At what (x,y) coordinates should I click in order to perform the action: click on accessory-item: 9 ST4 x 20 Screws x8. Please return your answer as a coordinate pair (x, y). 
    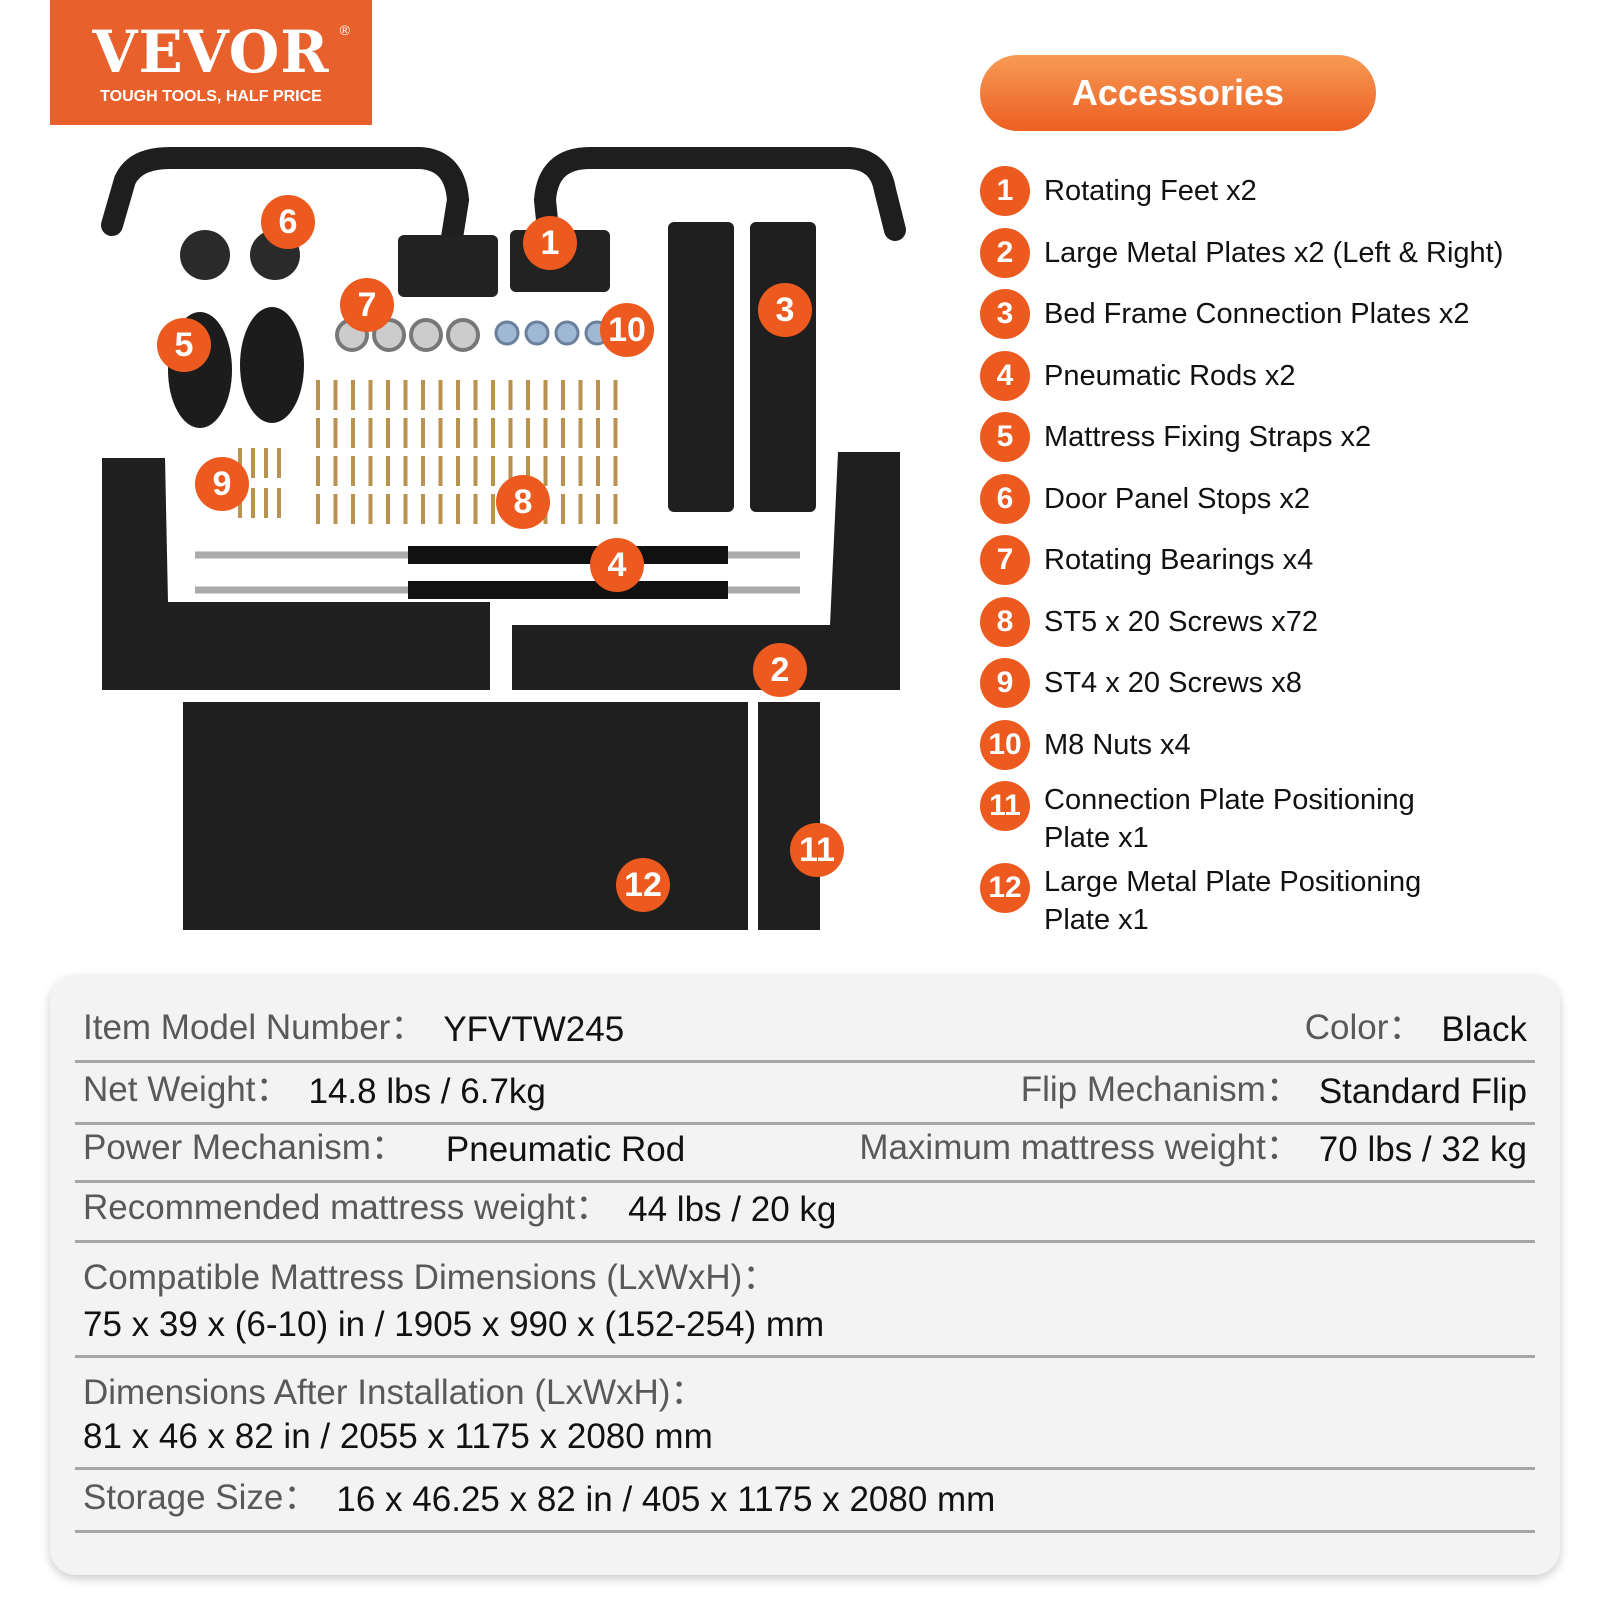
    Looking at the image, I should click on (1280, 689).